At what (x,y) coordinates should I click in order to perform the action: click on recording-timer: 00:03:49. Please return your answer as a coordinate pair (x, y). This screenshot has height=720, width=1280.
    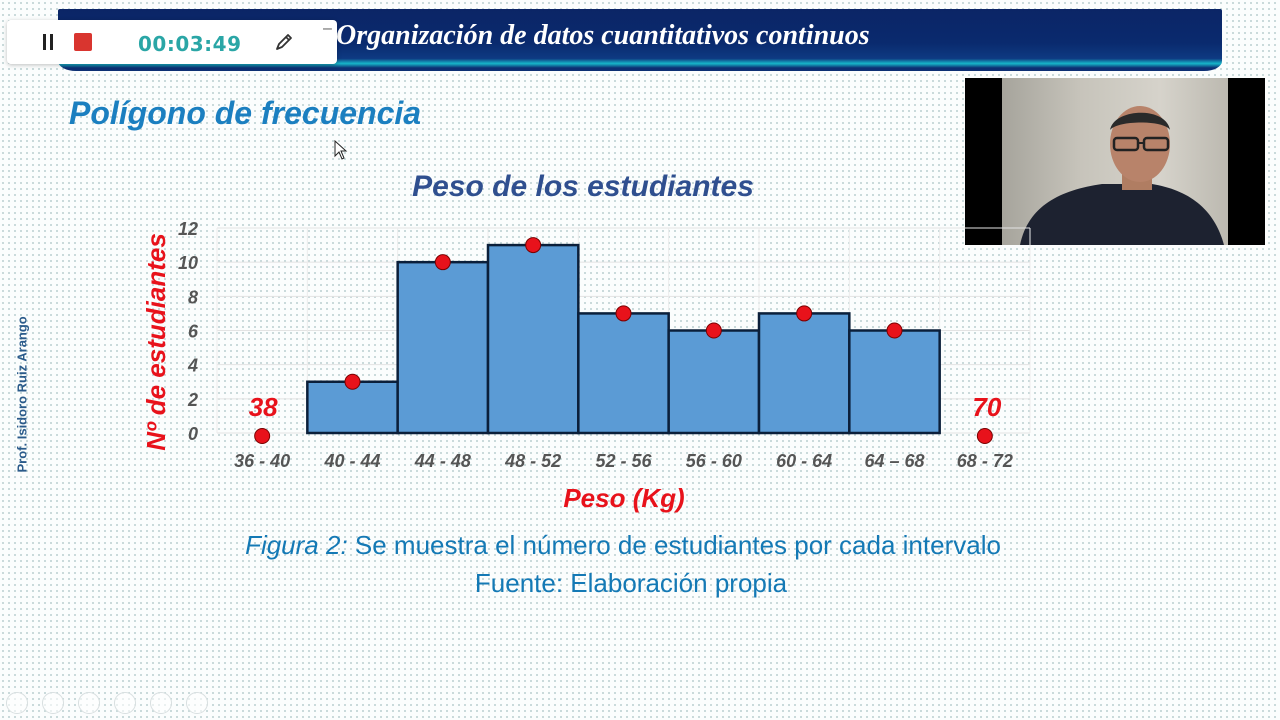
    Looking at the image, I should click on (190, 44).